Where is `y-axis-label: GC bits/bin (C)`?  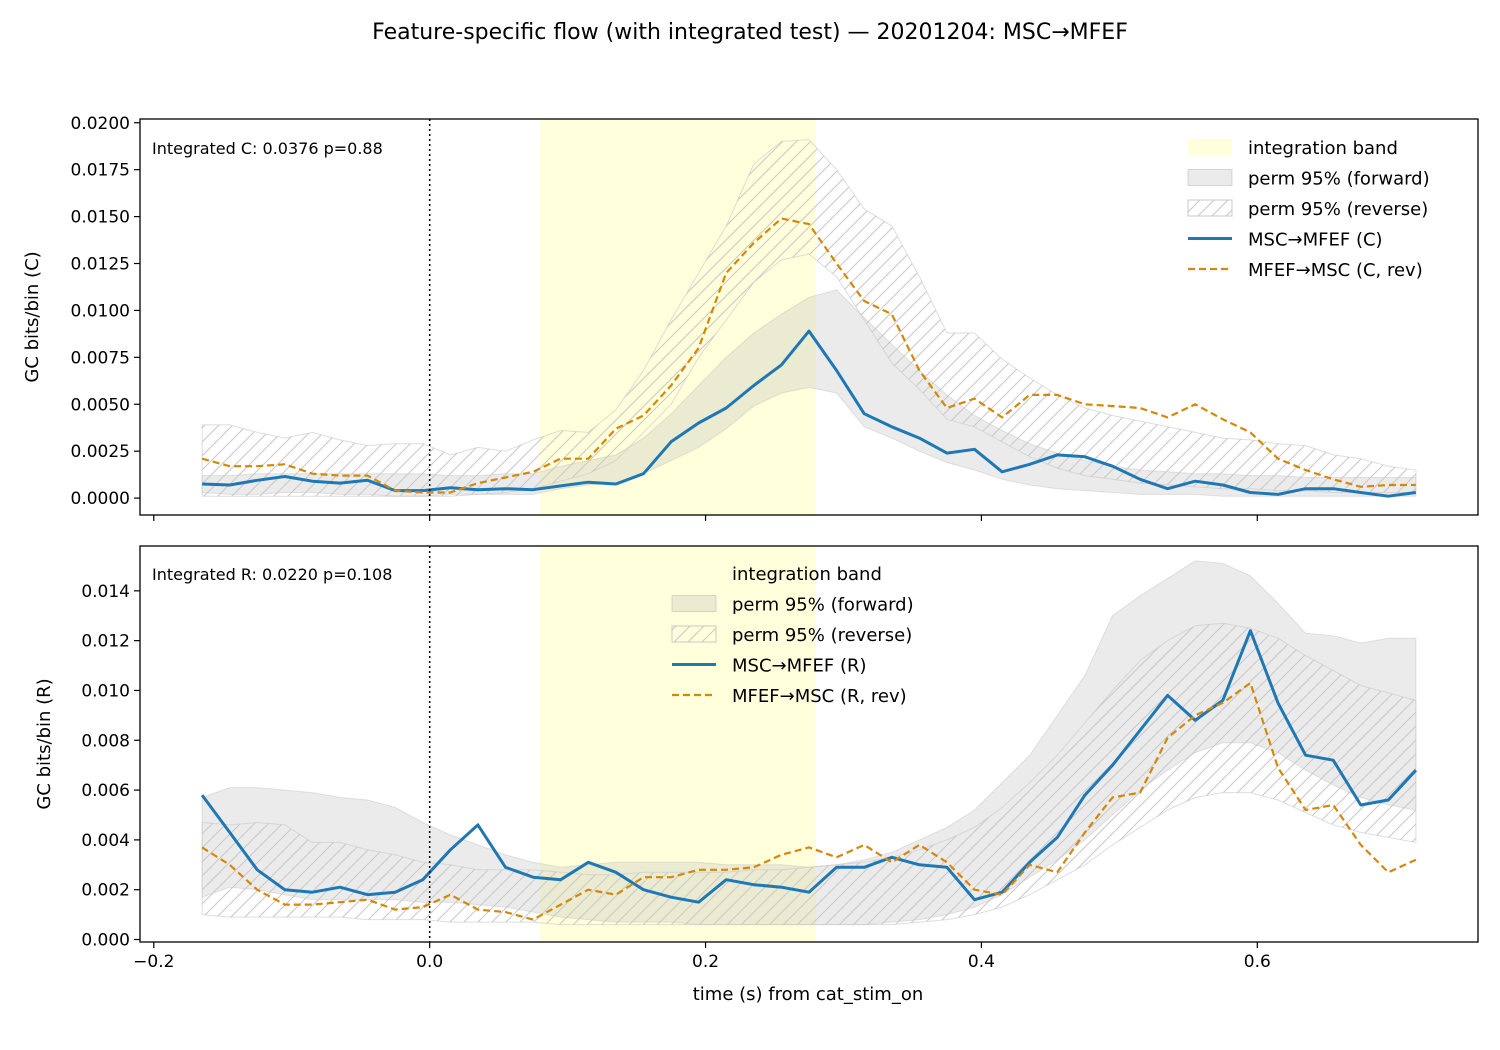 y-axis-label: GC bits/bin (C) is located at coordinates (32, 316).